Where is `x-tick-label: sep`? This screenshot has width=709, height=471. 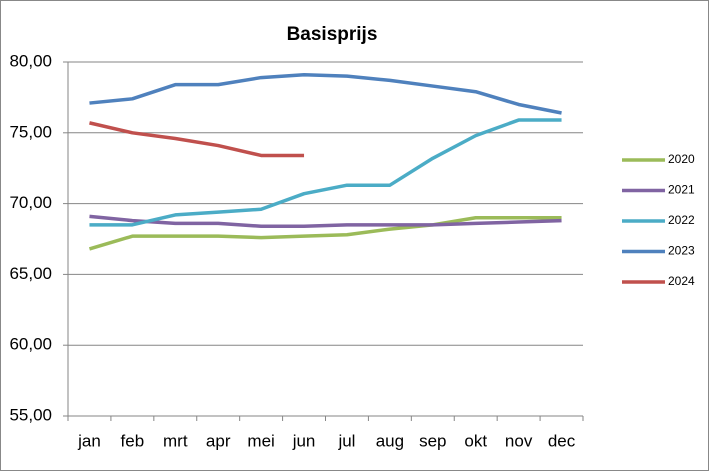
x-tick-label: sep is located at coordinates (432, 440).